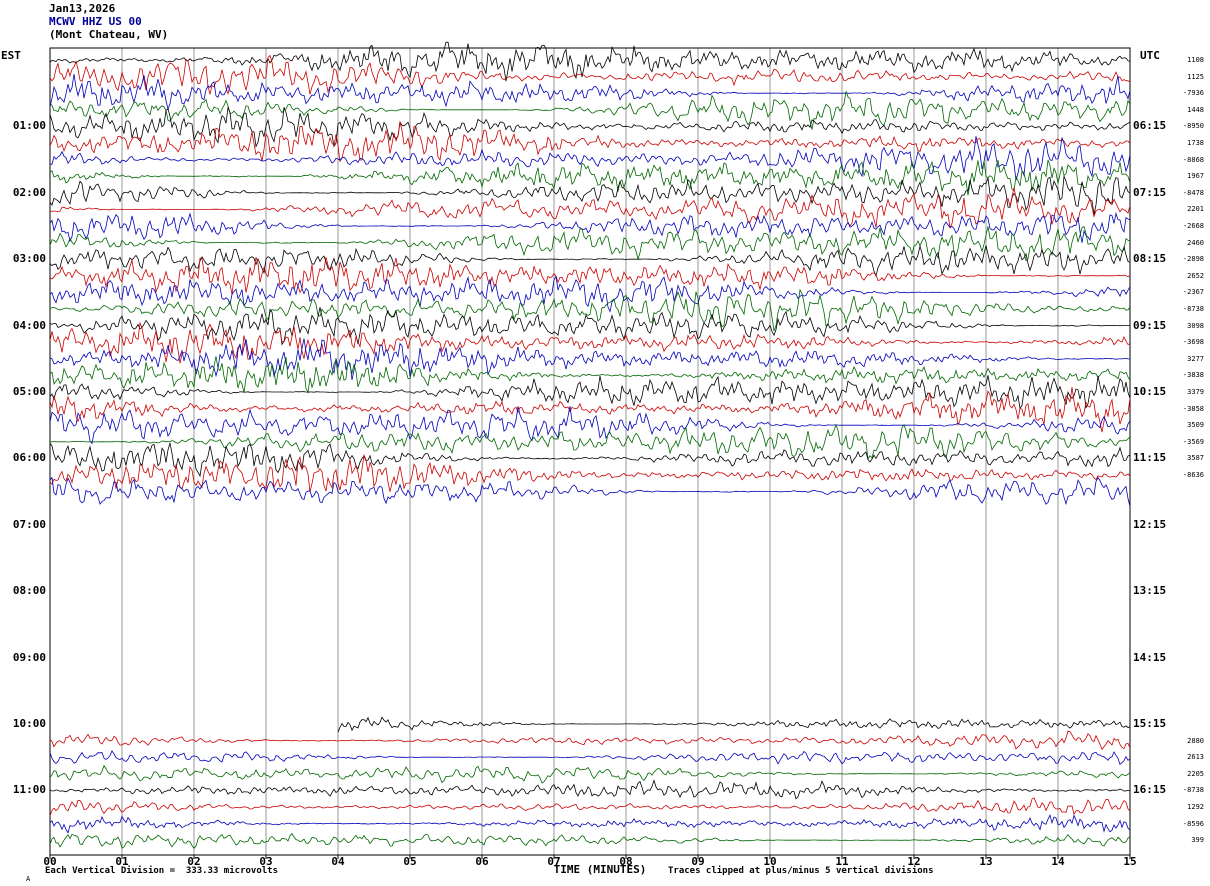 This screenshot has height=886, width=1210. Describe the element at coordinates (1195, 325) in the screenshot. I see `right-margin-value: 3098` at that location.